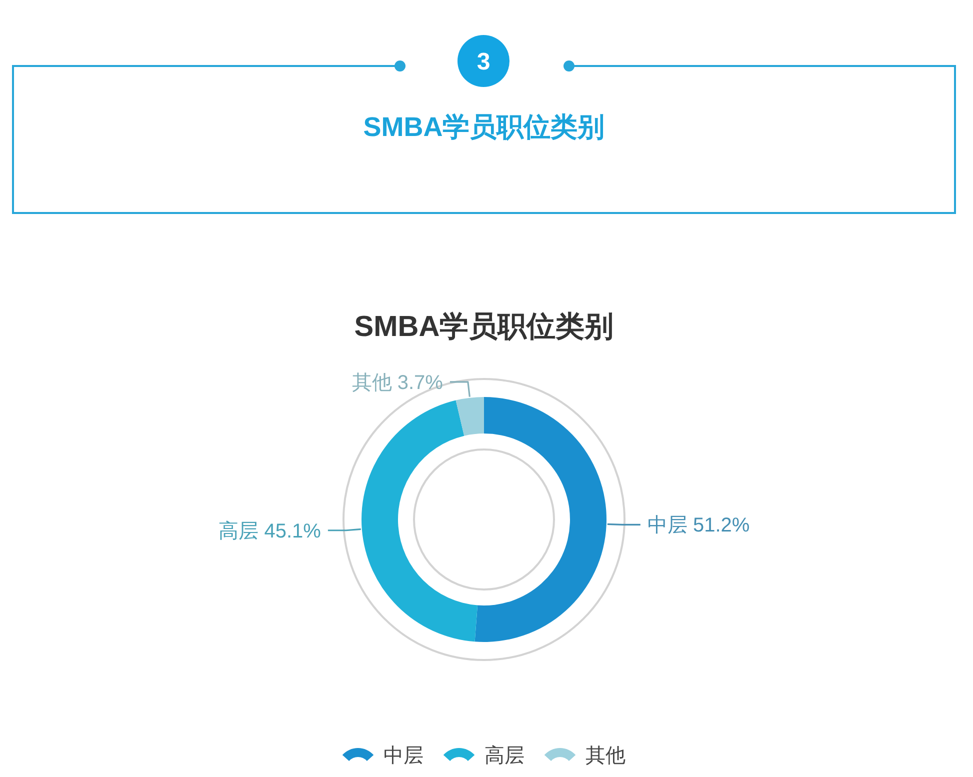  I want to click on legend-label: 其他, so click(606, 756).